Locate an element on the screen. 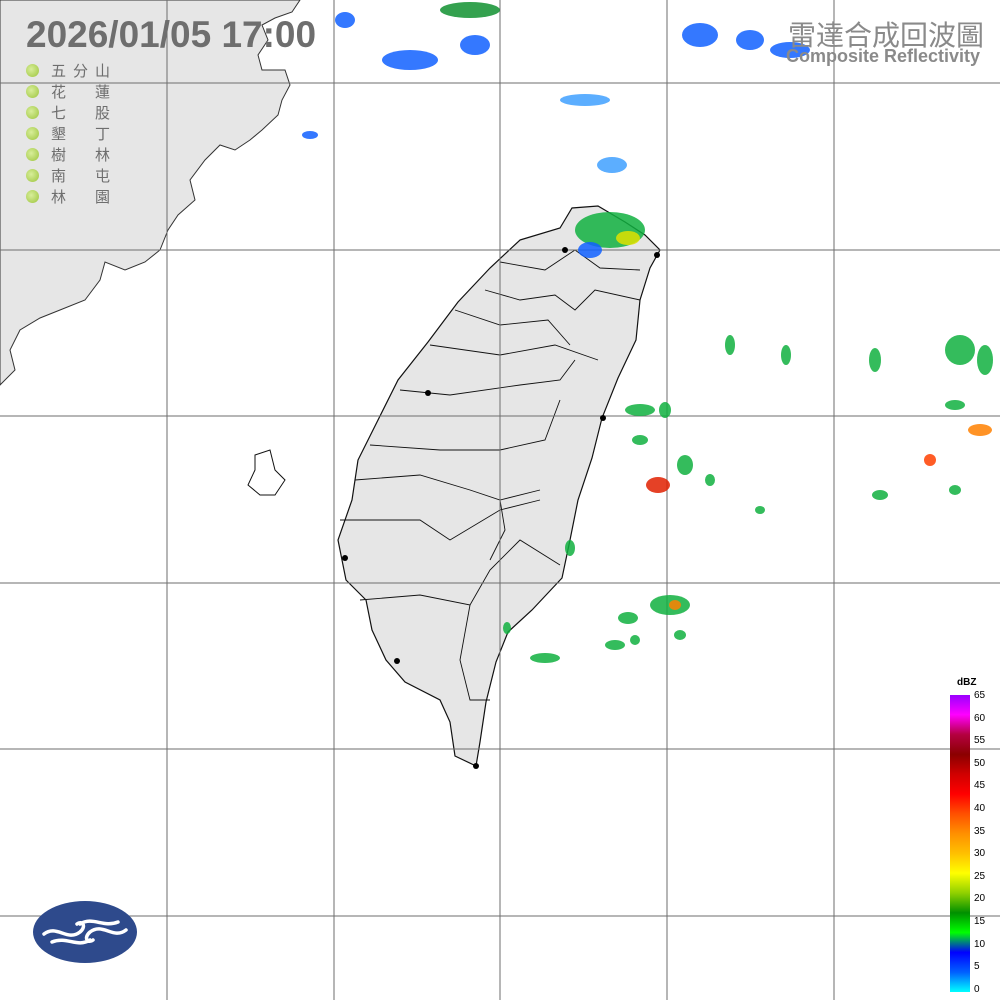 Image resolution: width=1000 pixels, height=1000 pixels. cwa-logo is located at coordinates (85, 932).